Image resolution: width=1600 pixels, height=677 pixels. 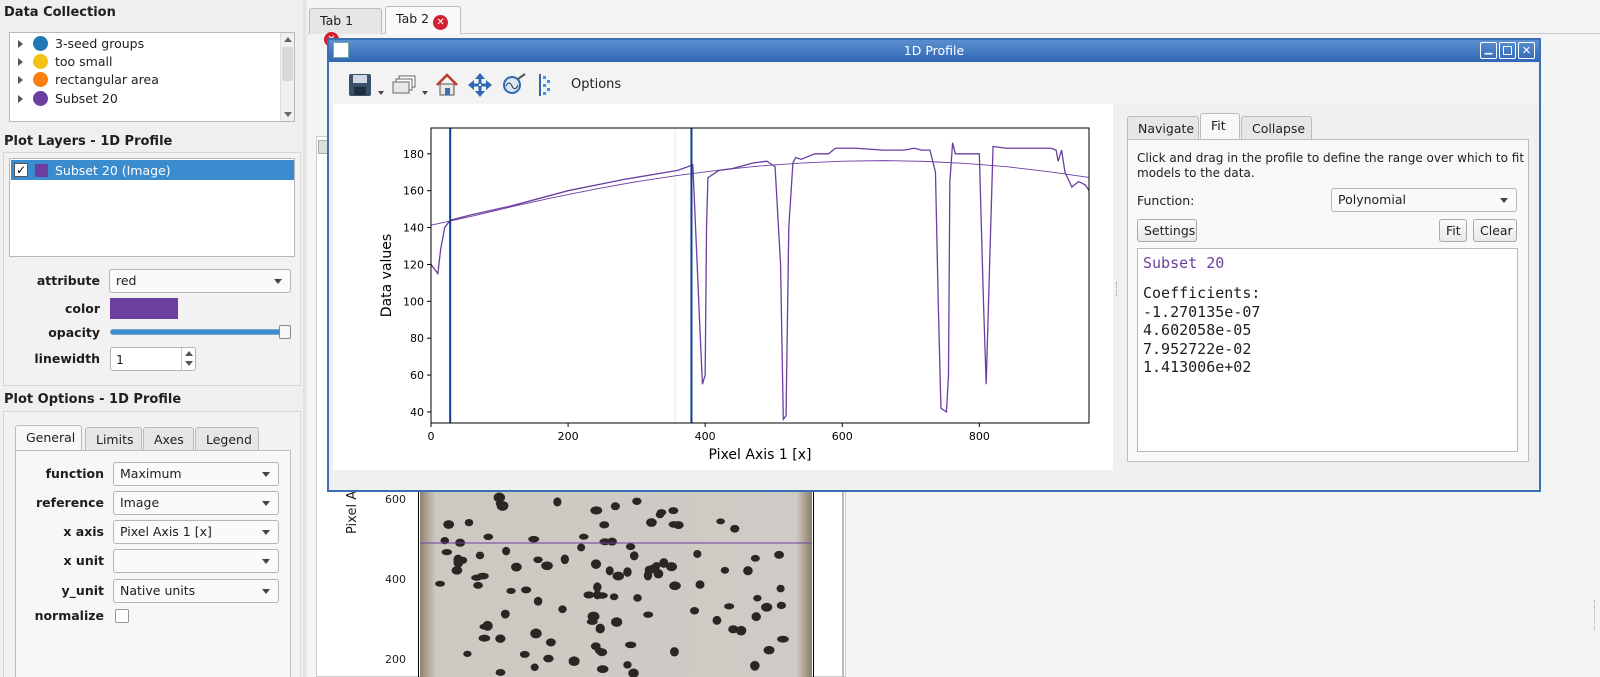 I want to click on attribute-select: red, so click(x=200, y=281).